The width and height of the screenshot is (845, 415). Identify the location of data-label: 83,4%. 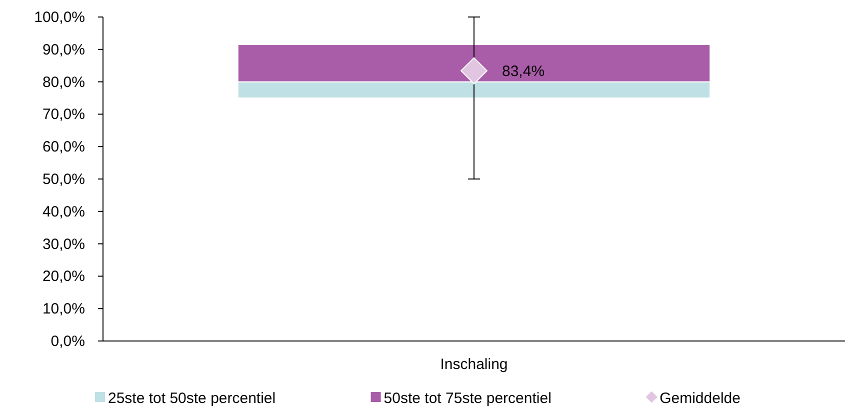
(523, 71).